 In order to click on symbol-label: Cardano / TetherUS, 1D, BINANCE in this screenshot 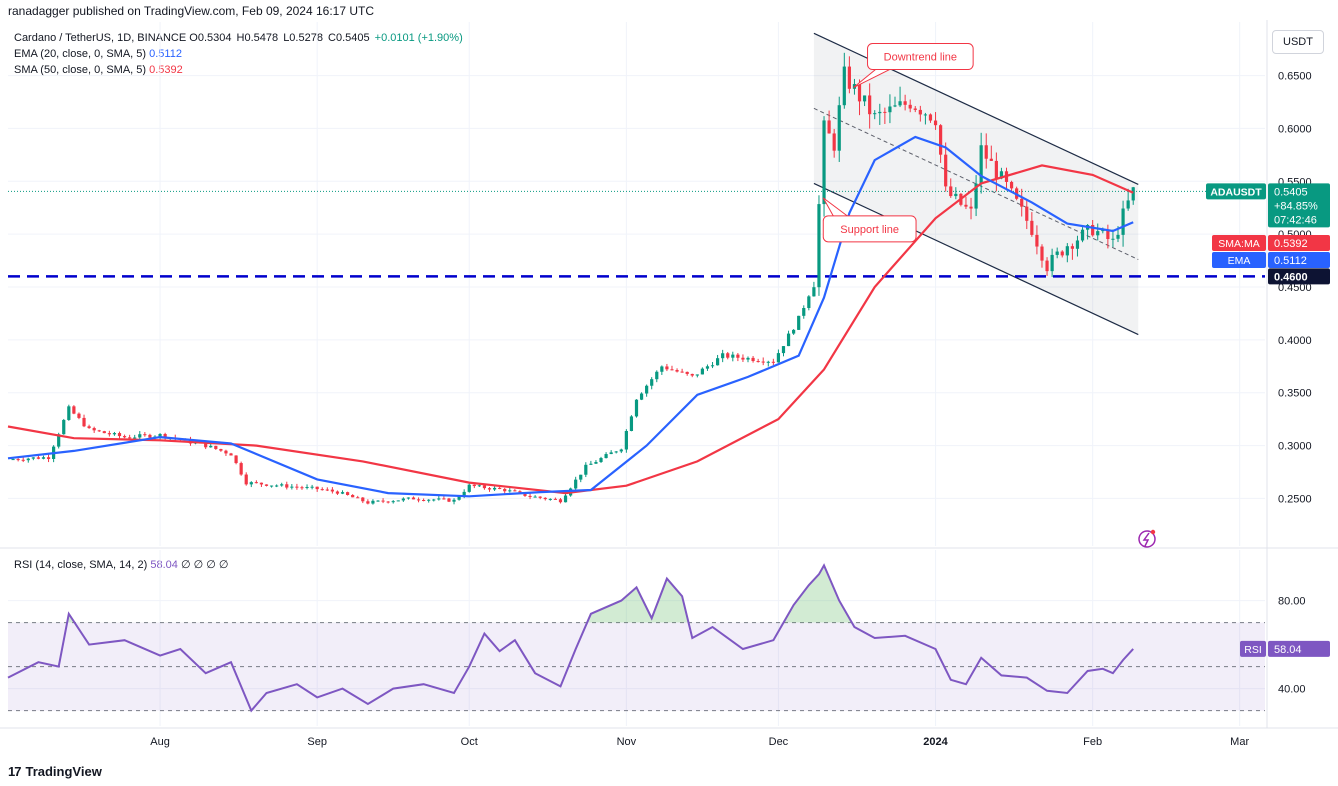, I will do `click(100, 38)`.